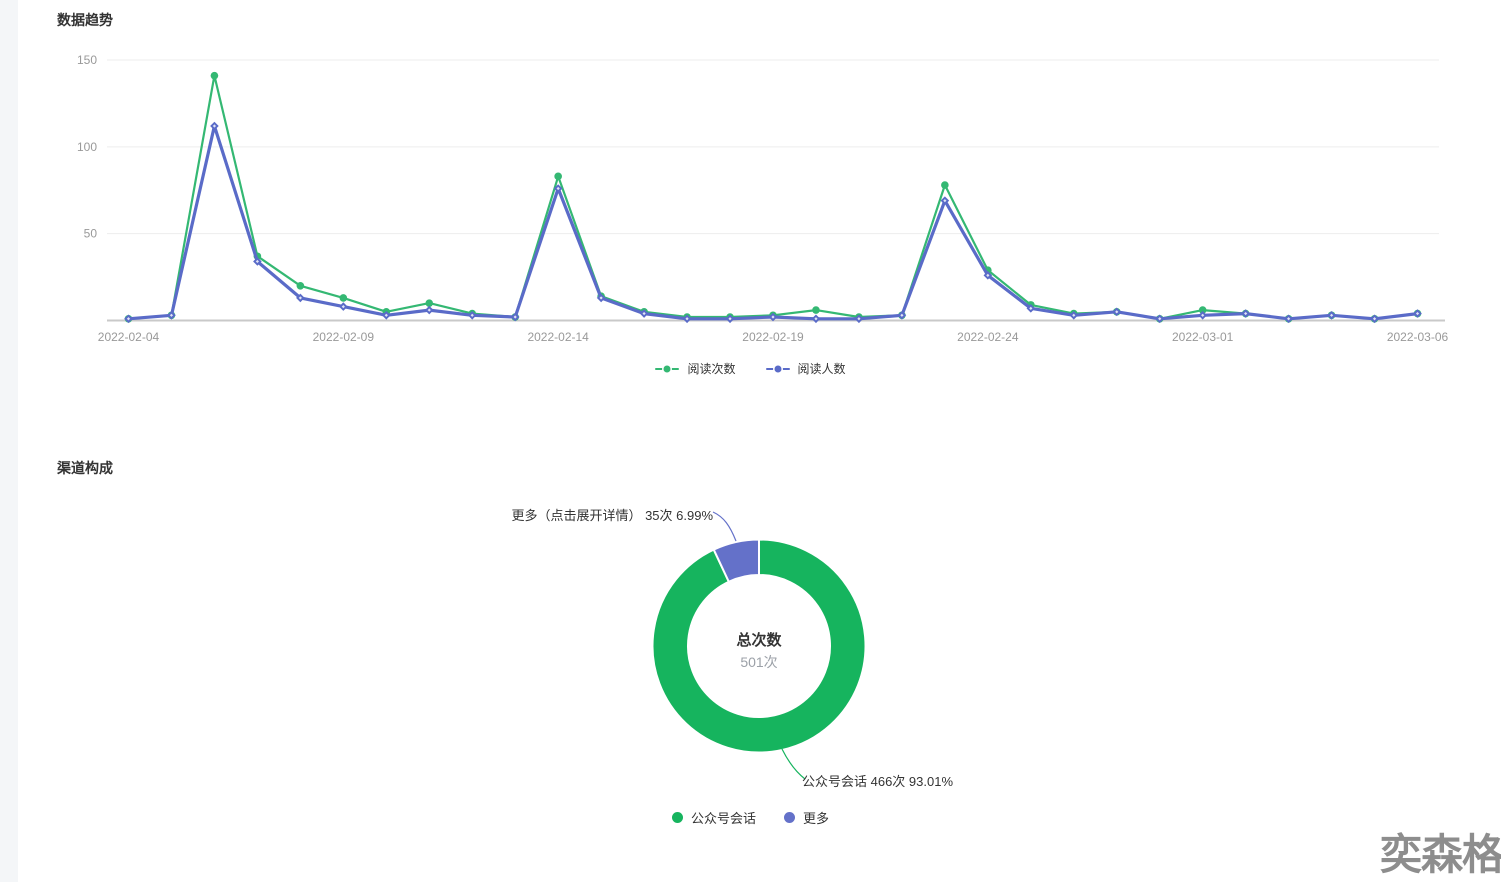 The width and height of the screenshot is (1501, 882). Describe the element at coordinates (612, 515) in the screenshot. I see `pie-label-more: 更多（点击展开详情） 35次 6.99%` at that location.